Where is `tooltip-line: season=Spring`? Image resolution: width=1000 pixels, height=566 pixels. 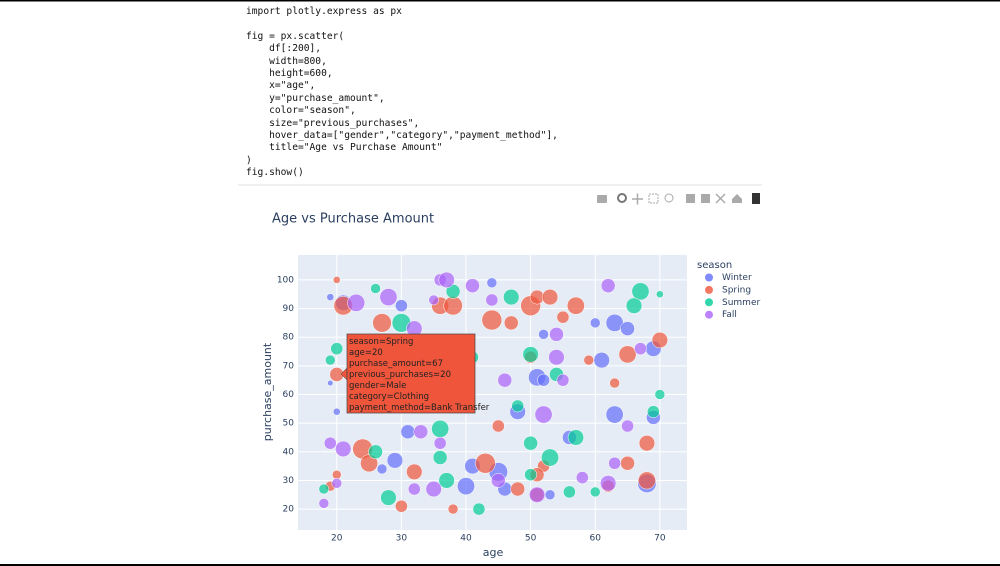
tooltip-line: season=Spring is located at coordinates (381, 342).